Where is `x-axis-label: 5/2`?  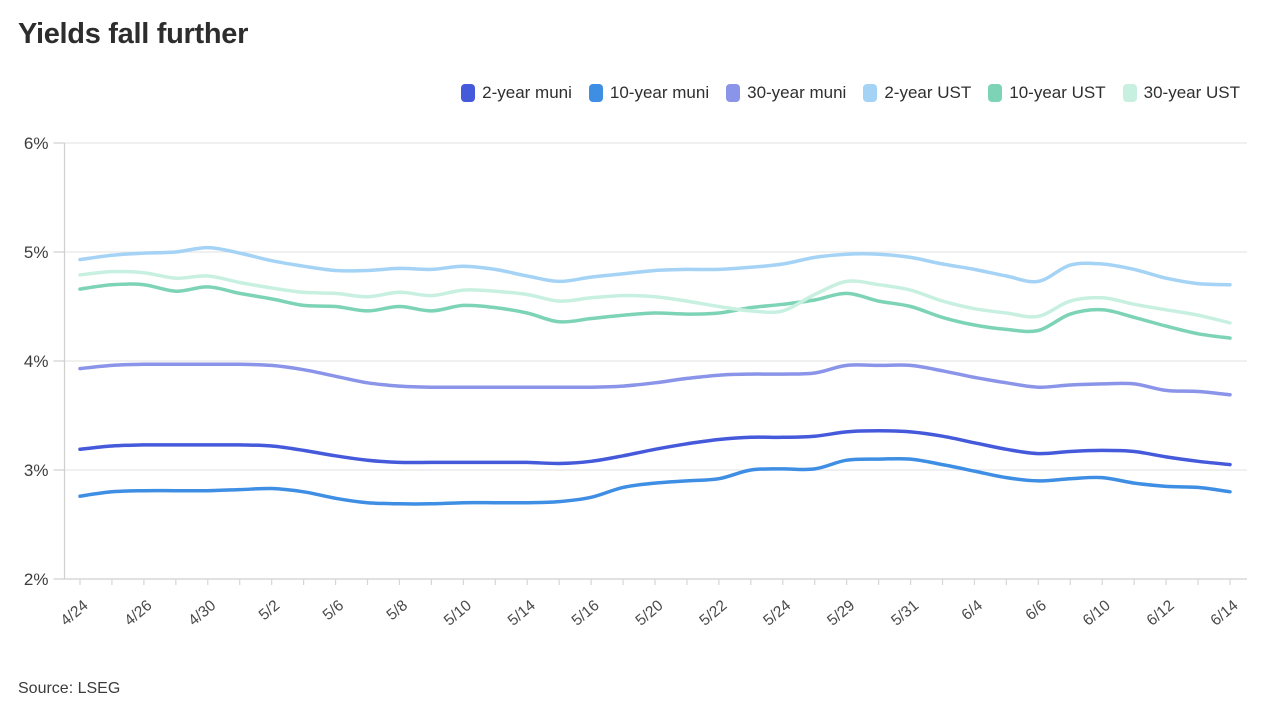 x-axis-label: 5/2 is located at coordinates (269, 610).